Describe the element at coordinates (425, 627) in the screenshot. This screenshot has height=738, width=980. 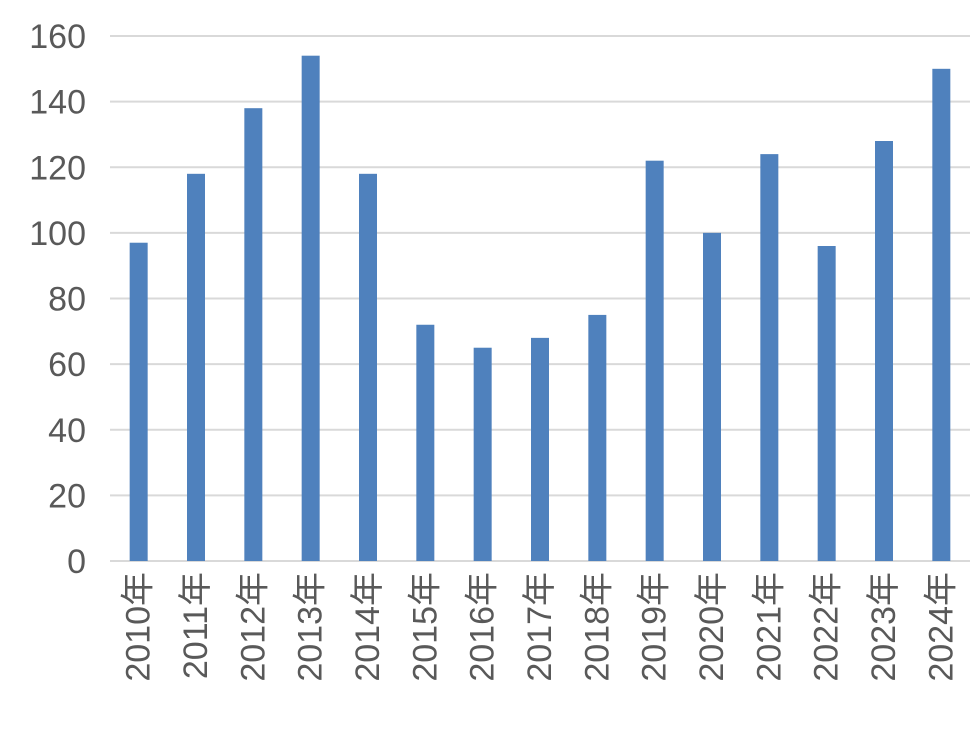
I see `x-tick-label: 2015年` at that location.